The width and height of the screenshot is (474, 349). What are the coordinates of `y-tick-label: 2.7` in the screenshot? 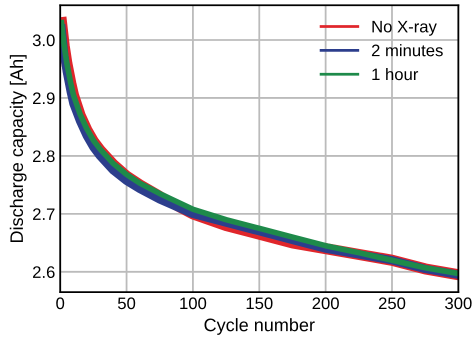 It's located at (43, 214).